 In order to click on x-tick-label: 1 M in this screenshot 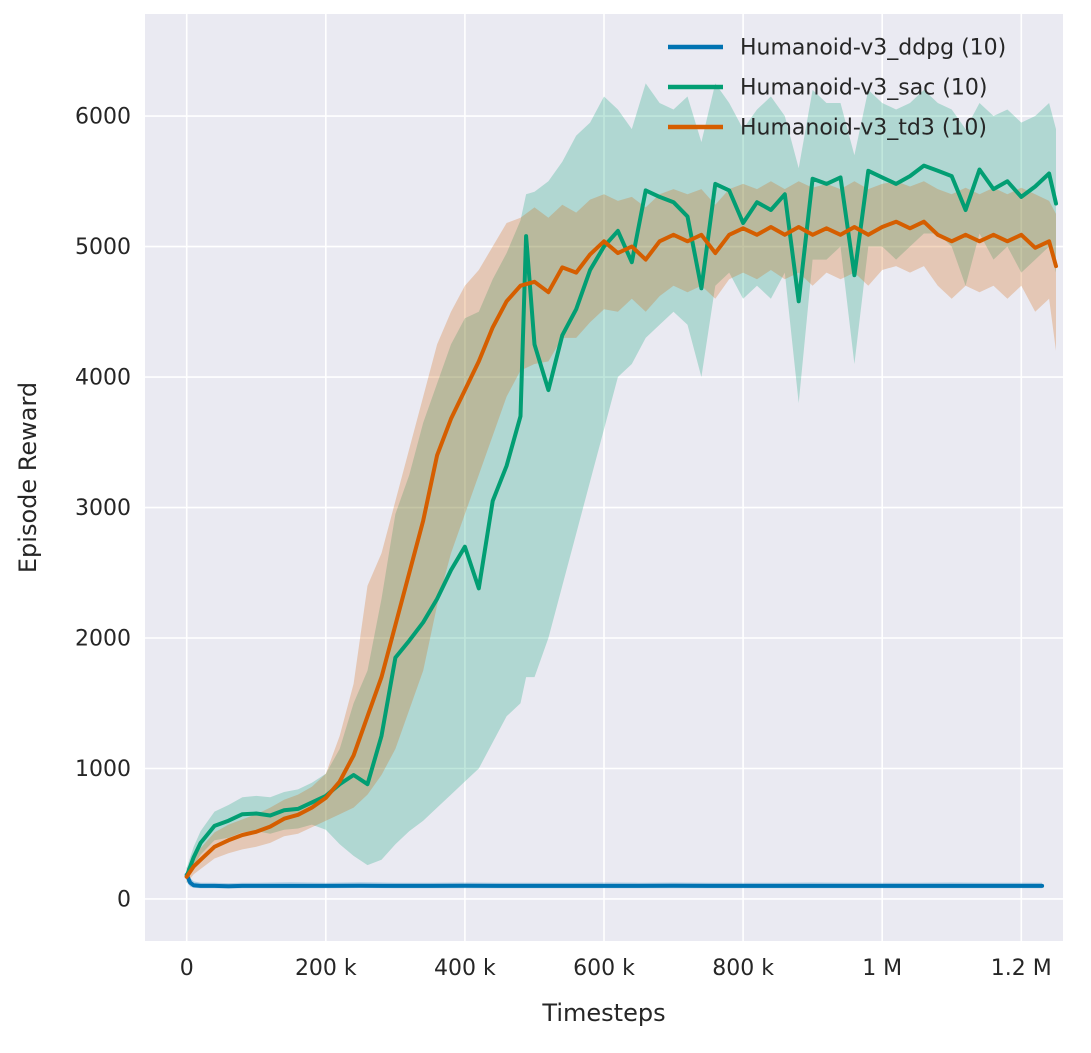, I will do `click(882, 968)`.